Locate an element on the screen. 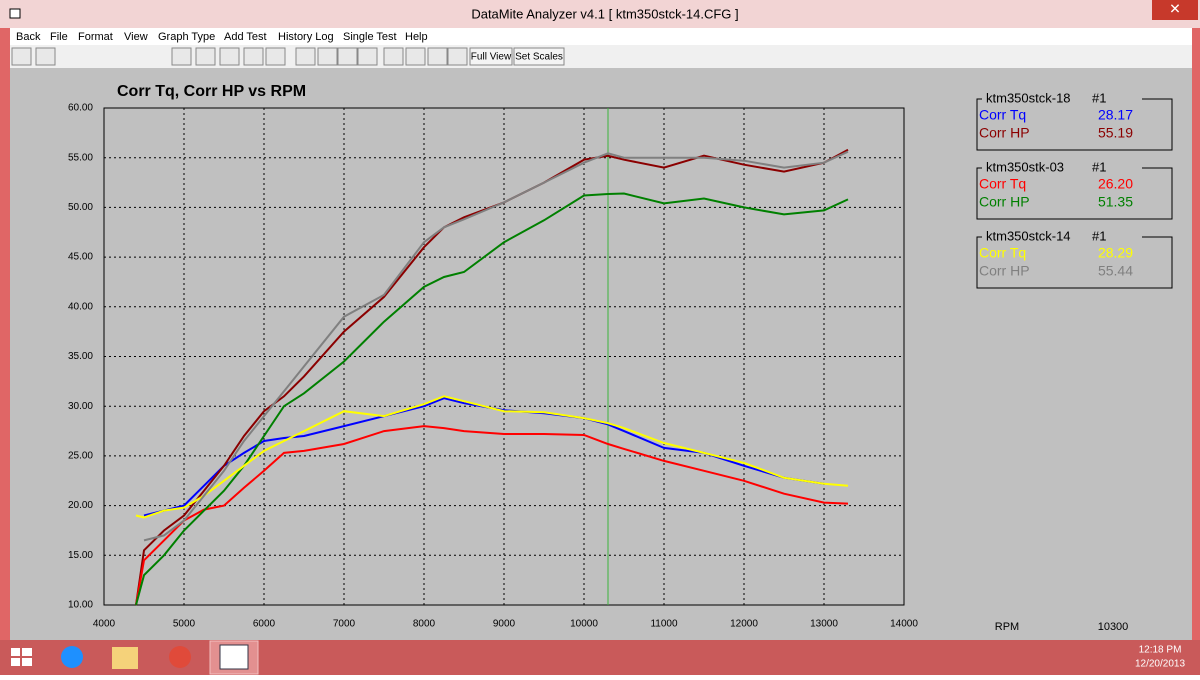 The image size is (1200, 680). app-icon is located at coordinates (15, 13).